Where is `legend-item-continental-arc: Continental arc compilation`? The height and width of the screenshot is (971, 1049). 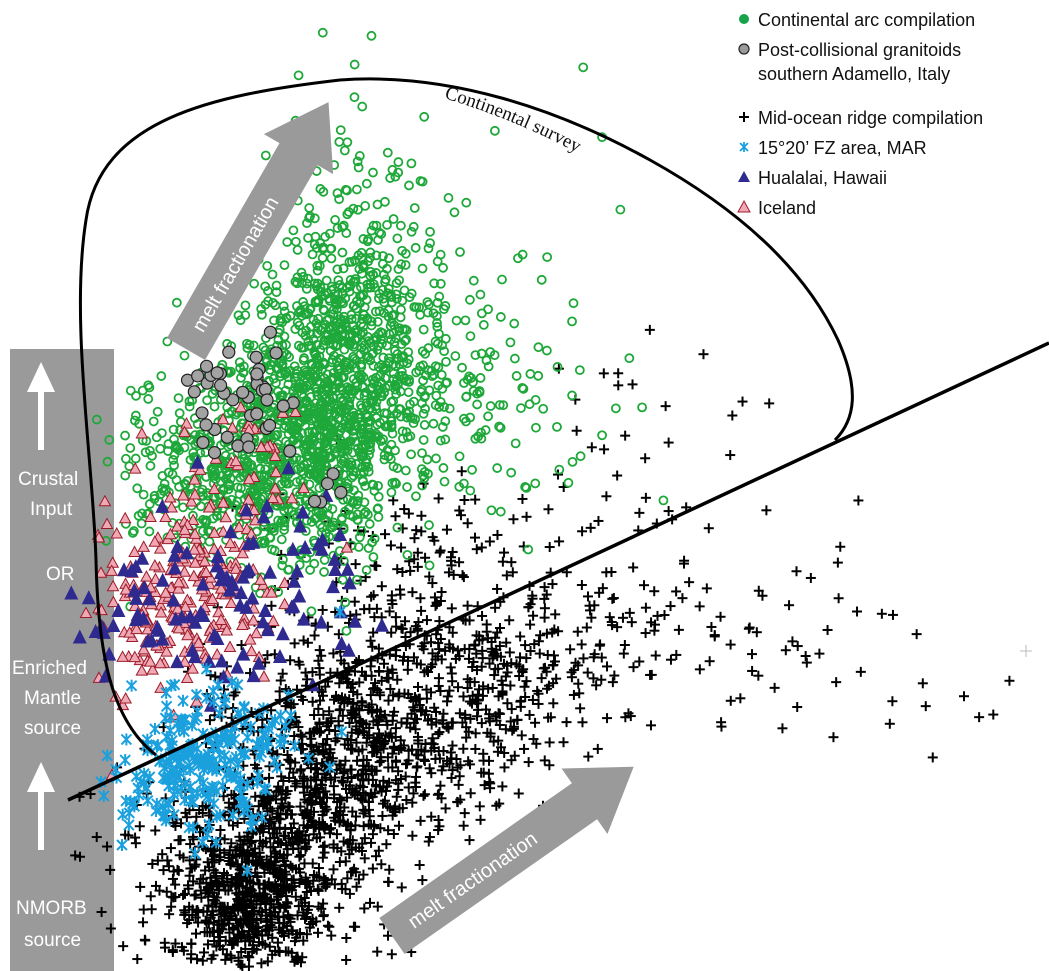
legend-item-continental-arc: Continental arc compilation is located at coordinates (887, 23).